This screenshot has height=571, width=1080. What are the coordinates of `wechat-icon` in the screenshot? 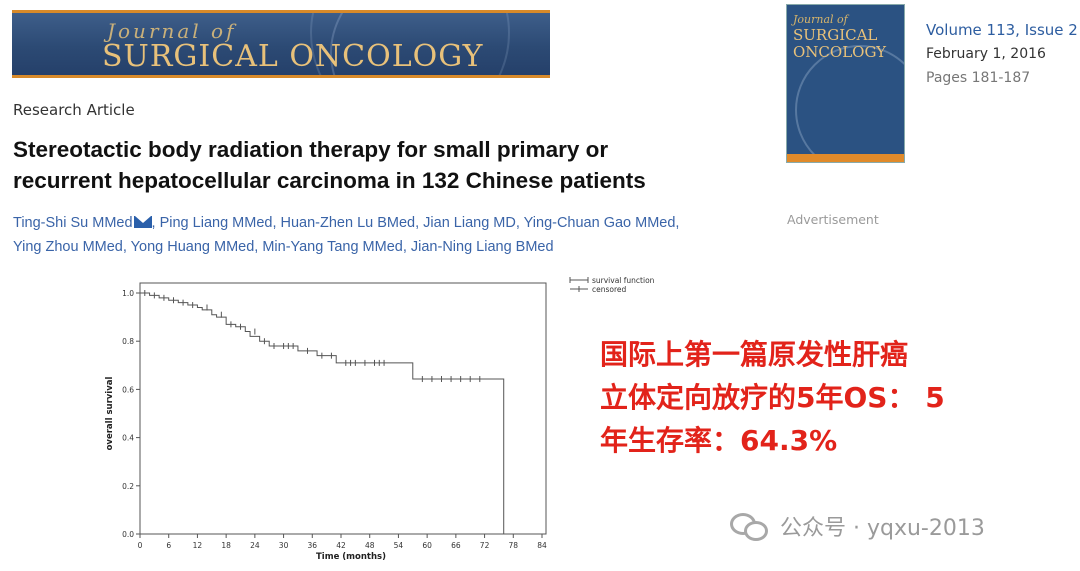 It's located at (751, 526).